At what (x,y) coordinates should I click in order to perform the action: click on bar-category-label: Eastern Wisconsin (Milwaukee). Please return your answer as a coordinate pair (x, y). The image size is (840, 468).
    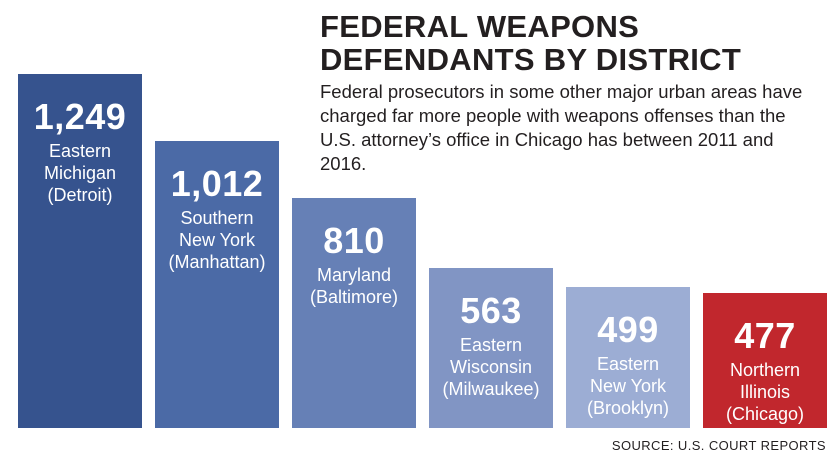
    Looking at the image, I should click on (491, 367).